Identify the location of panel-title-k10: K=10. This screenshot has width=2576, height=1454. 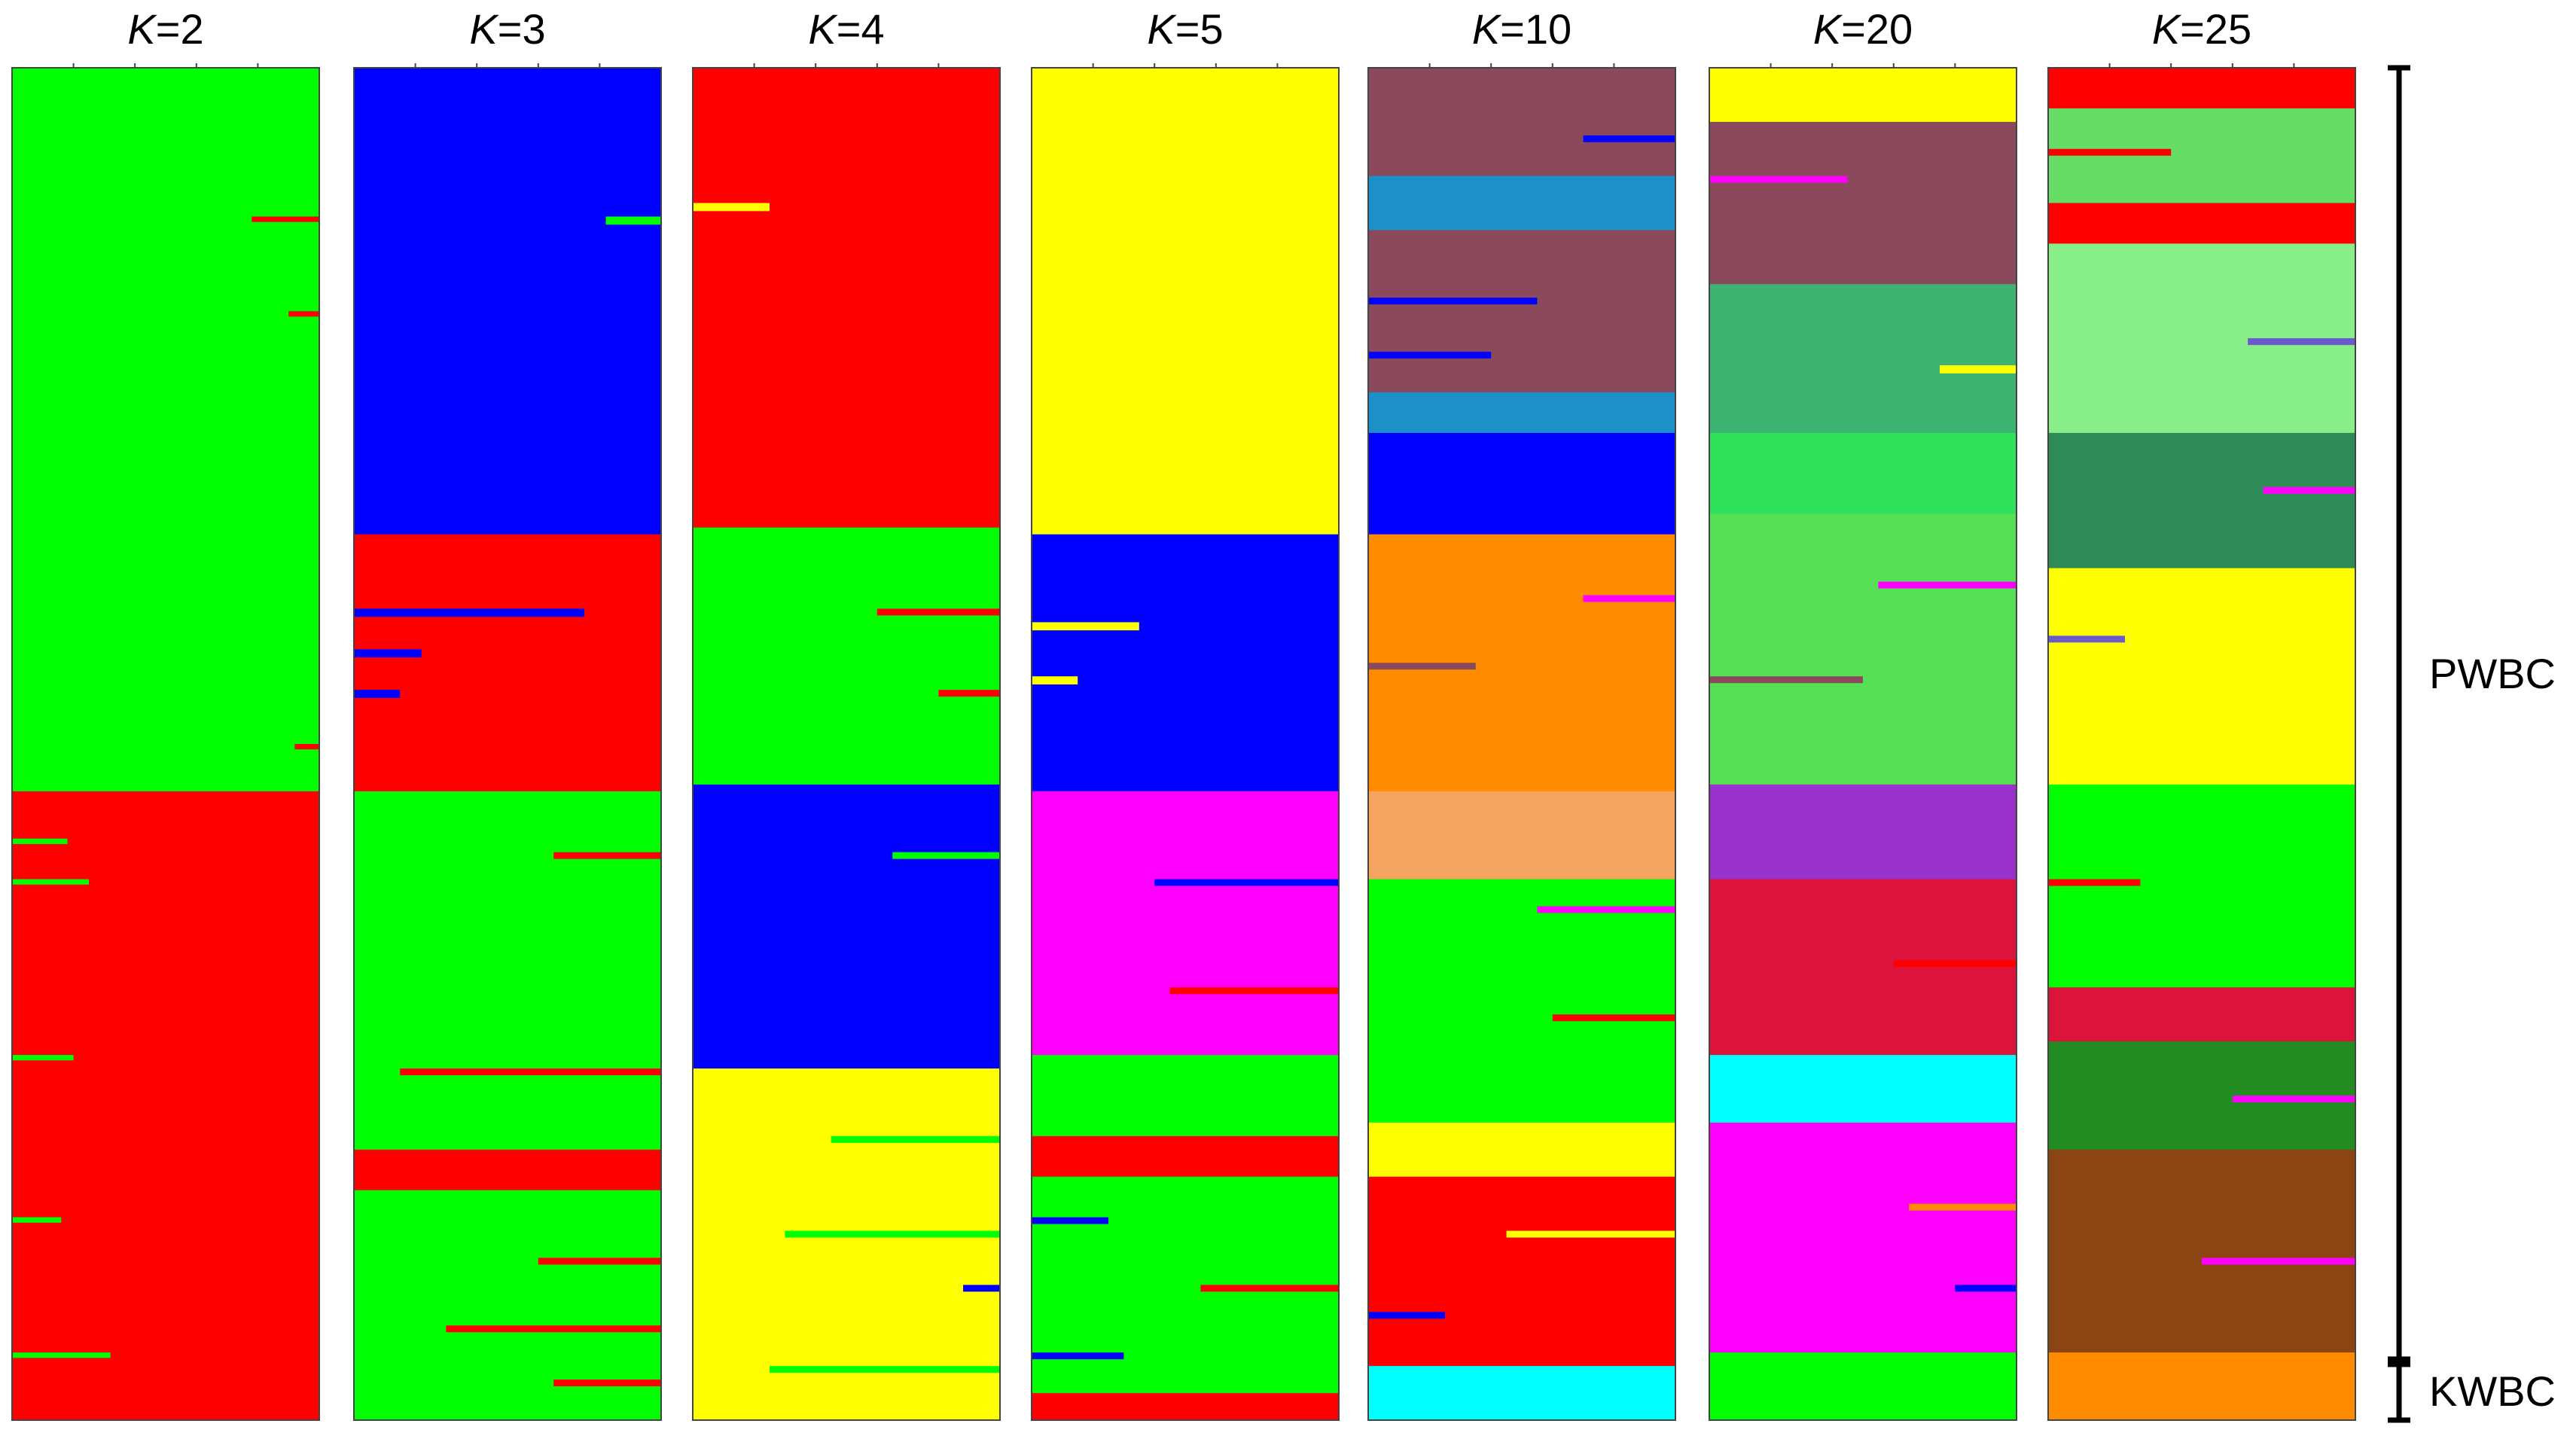
(1522, 29).